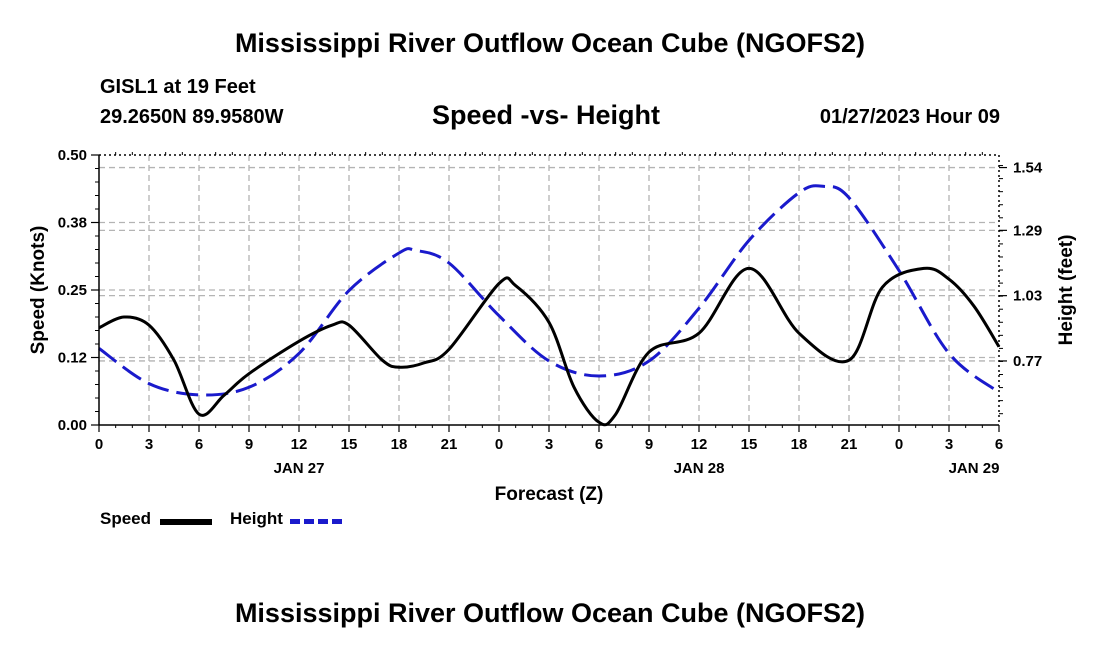 Image resolution: width=1100 pixels, height=650 pixels. What do you see at coordinates (974, 468) in the screenshot?
I see `date-label: JAN 29` at bounding box center [974, 468].